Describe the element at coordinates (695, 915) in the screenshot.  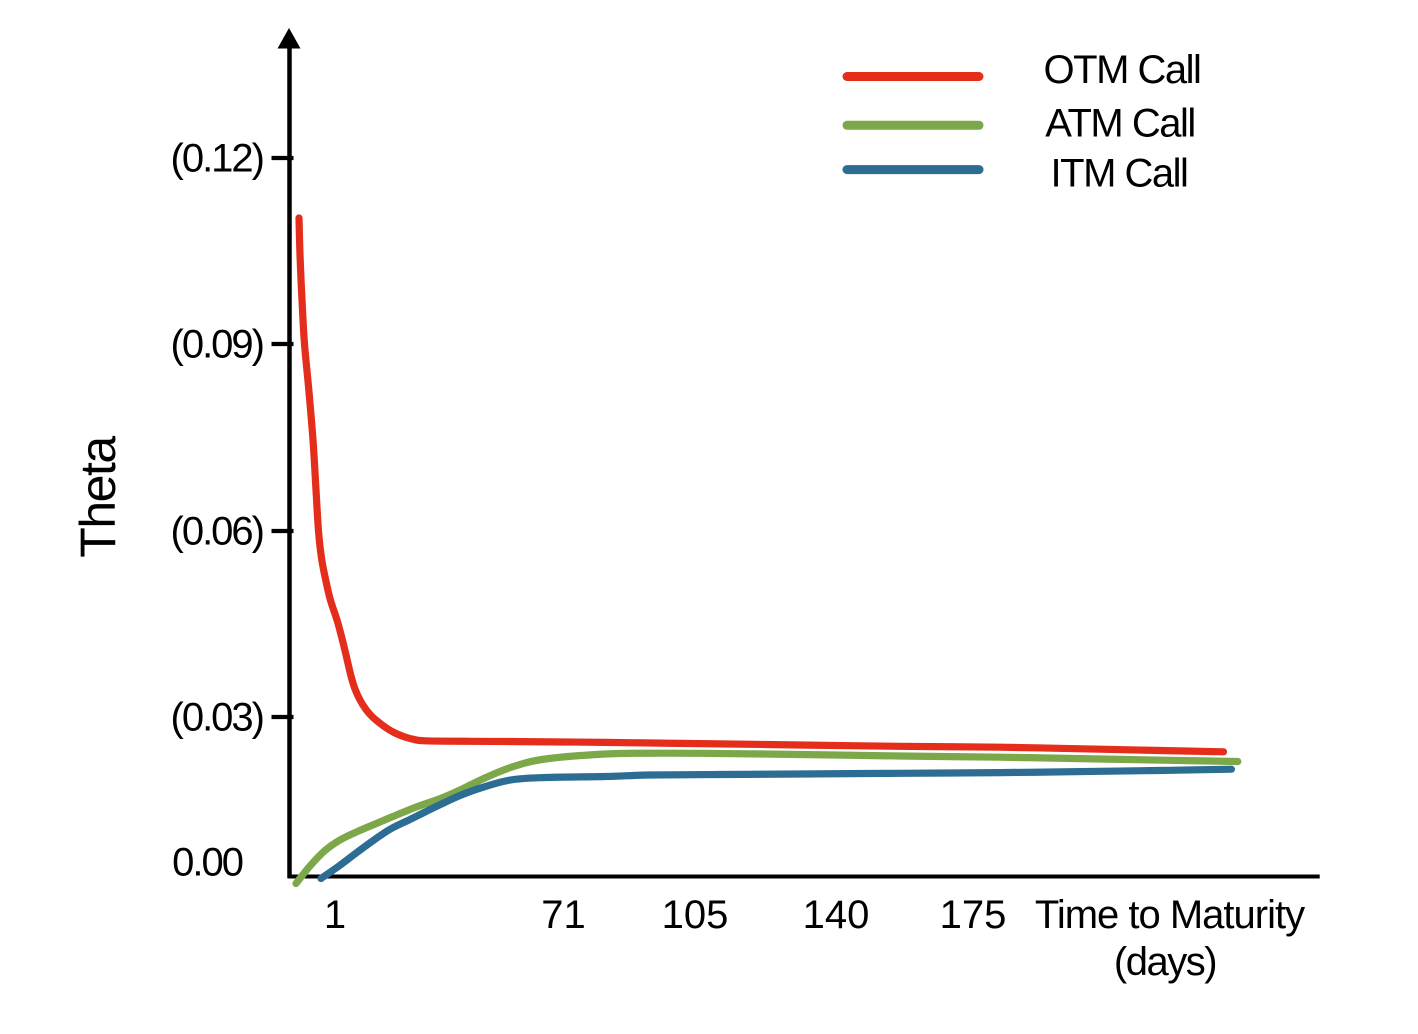
I see `svg-text: 105` at that location.